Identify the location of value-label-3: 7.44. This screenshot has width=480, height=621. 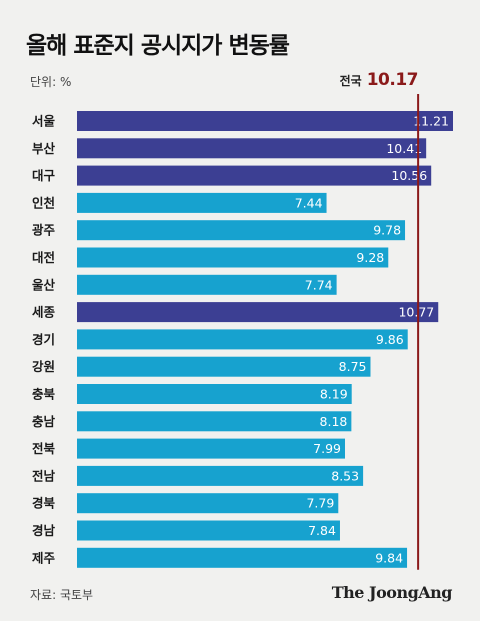
(309, 202).